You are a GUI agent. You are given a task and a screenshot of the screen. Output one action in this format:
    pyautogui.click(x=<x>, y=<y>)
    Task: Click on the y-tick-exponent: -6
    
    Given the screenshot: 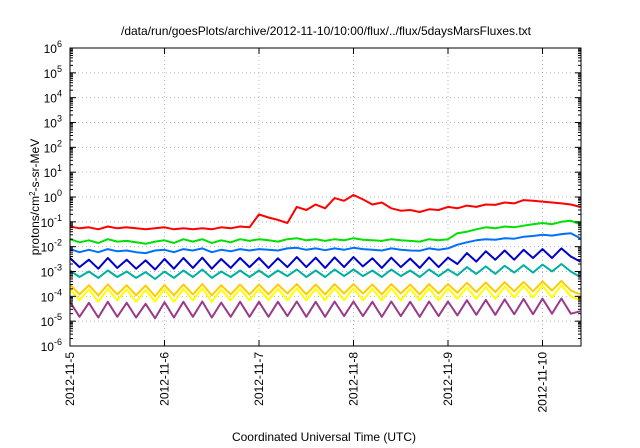 What is the action you would take?
    pyautogui.click(x=58, y=342)
    